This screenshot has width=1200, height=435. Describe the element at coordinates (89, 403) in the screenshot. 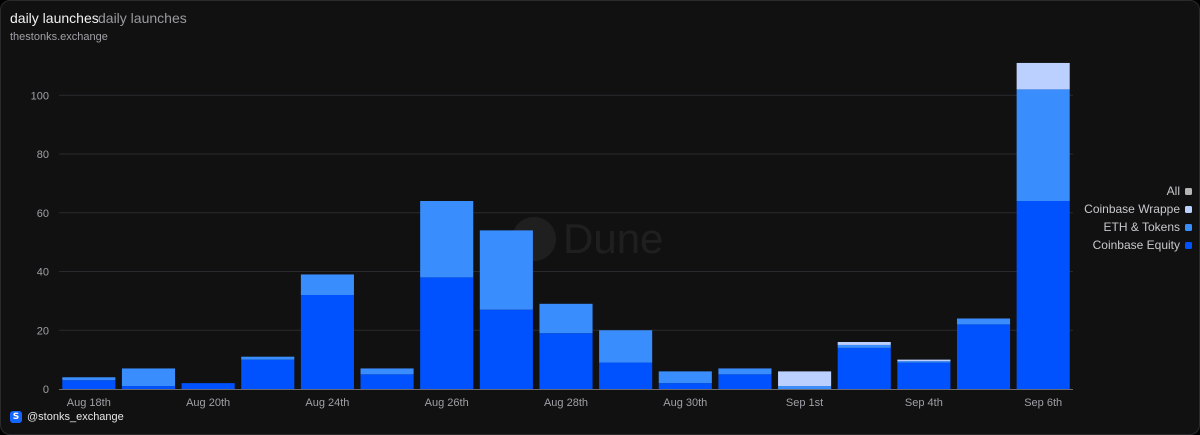

I see `x-tick-label: Aug 18th` at that location.